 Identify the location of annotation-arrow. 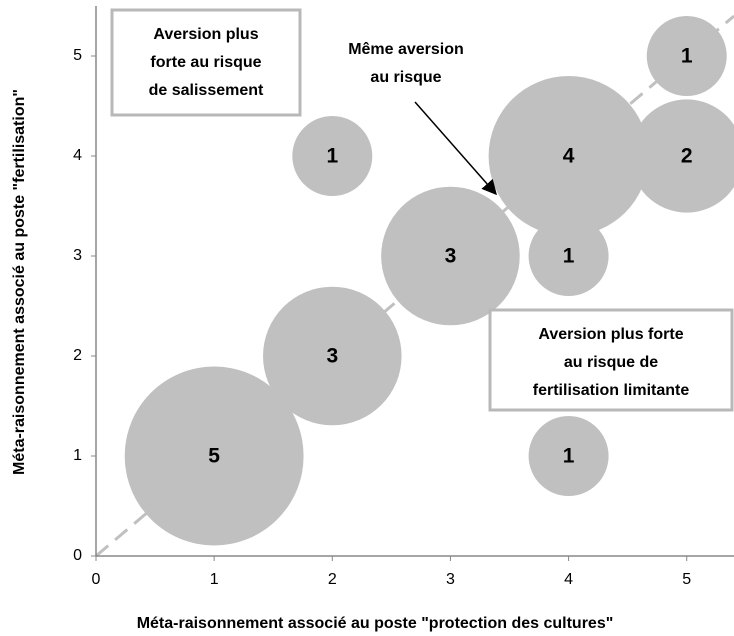
(455, 148).